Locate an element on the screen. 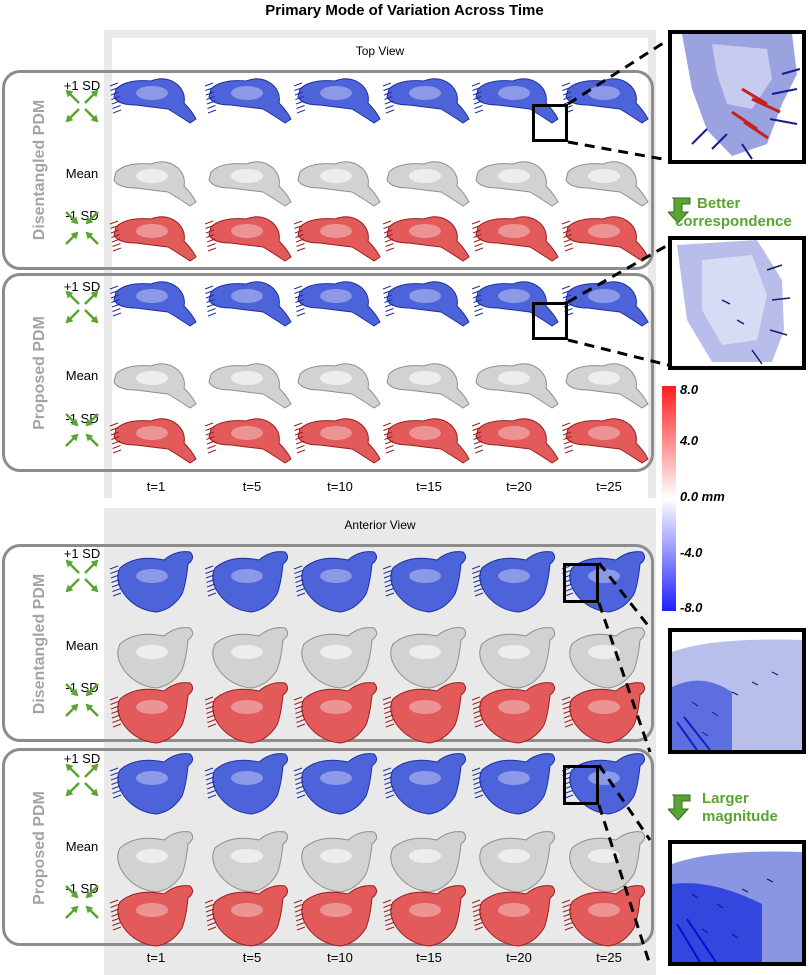 The width and height of the screenshot is (809, 975). zoom-inset-top-proposed is located at coordinates (737, 303).